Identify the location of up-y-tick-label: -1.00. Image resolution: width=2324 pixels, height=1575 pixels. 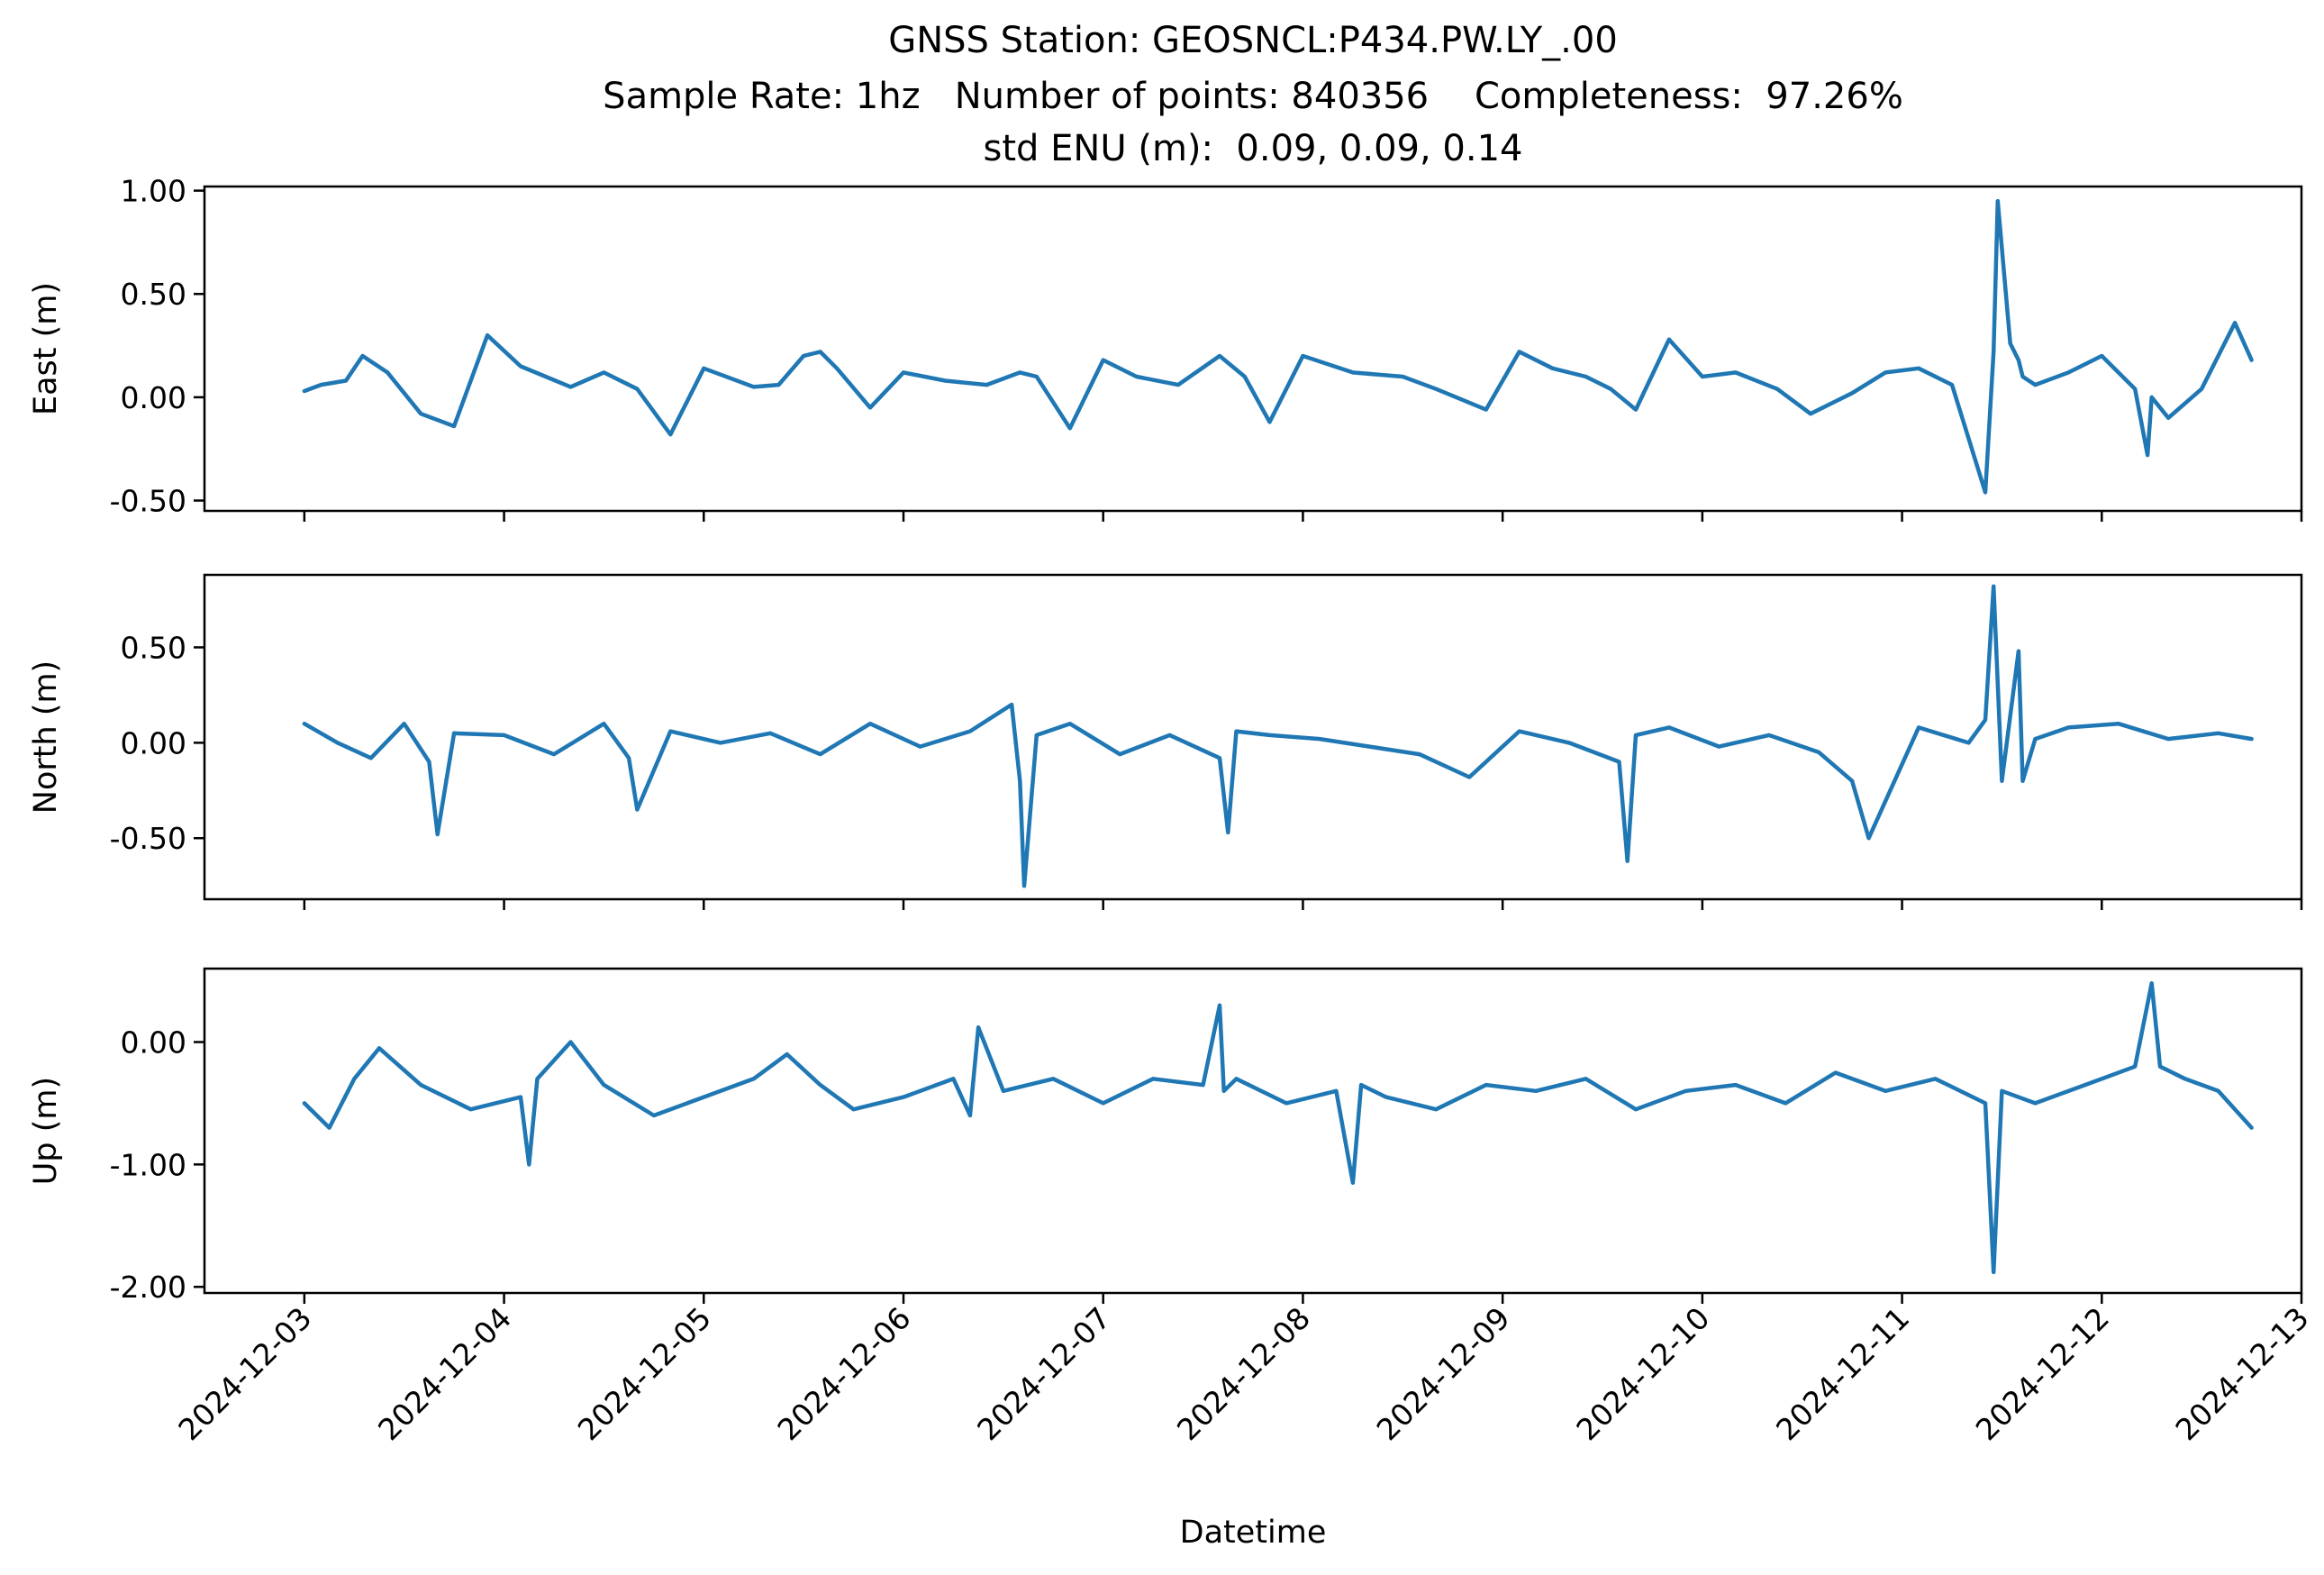
(148, 1164).